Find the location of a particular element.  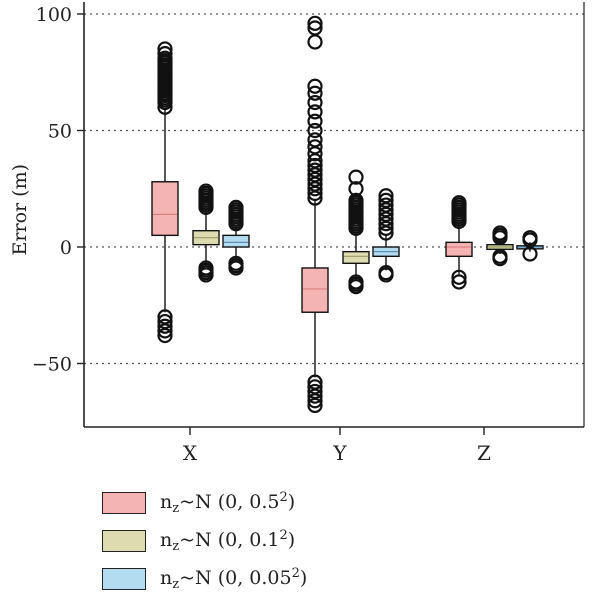

x-tick-label-2: Z is located at coordinates (484, 453).